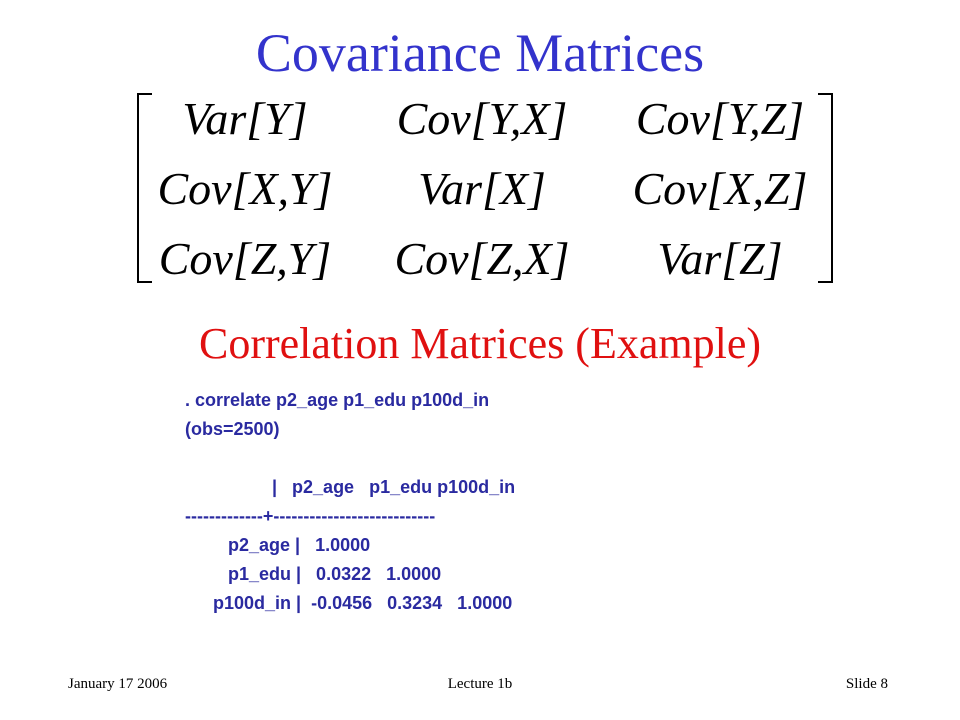 The image size is (960, 720). I want to click on matrix-cell: Cov[Z,X], so click(482, 258).